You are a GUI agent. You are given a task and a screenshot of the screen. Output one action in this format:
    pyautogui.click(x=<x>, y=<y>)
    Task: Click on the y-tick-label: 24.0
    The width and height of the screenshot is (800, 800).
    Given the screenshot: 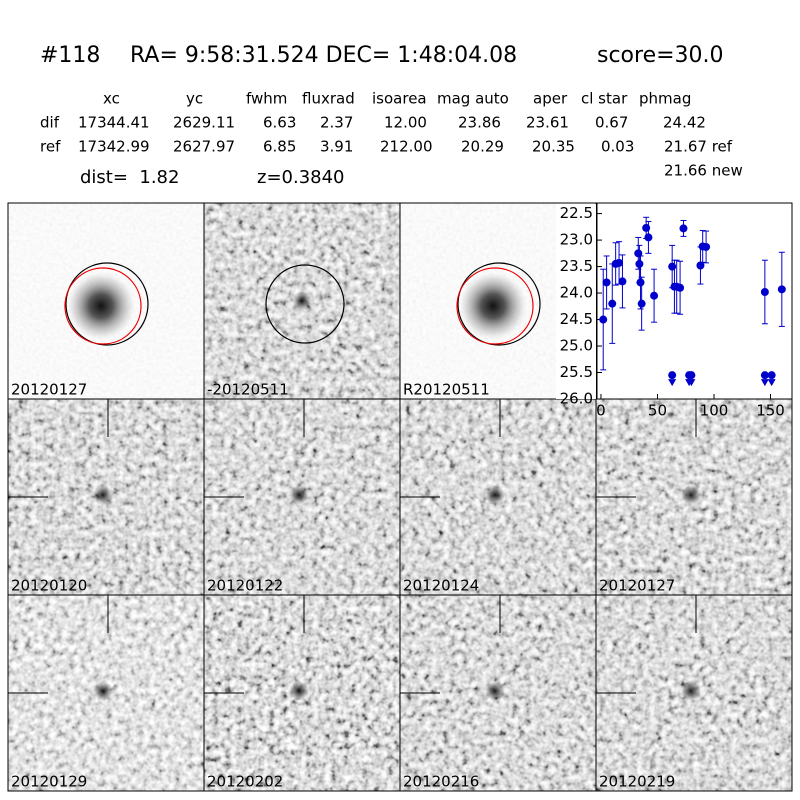 What is the action you would take?
    pyautogui.click(x=576, y=293)
    